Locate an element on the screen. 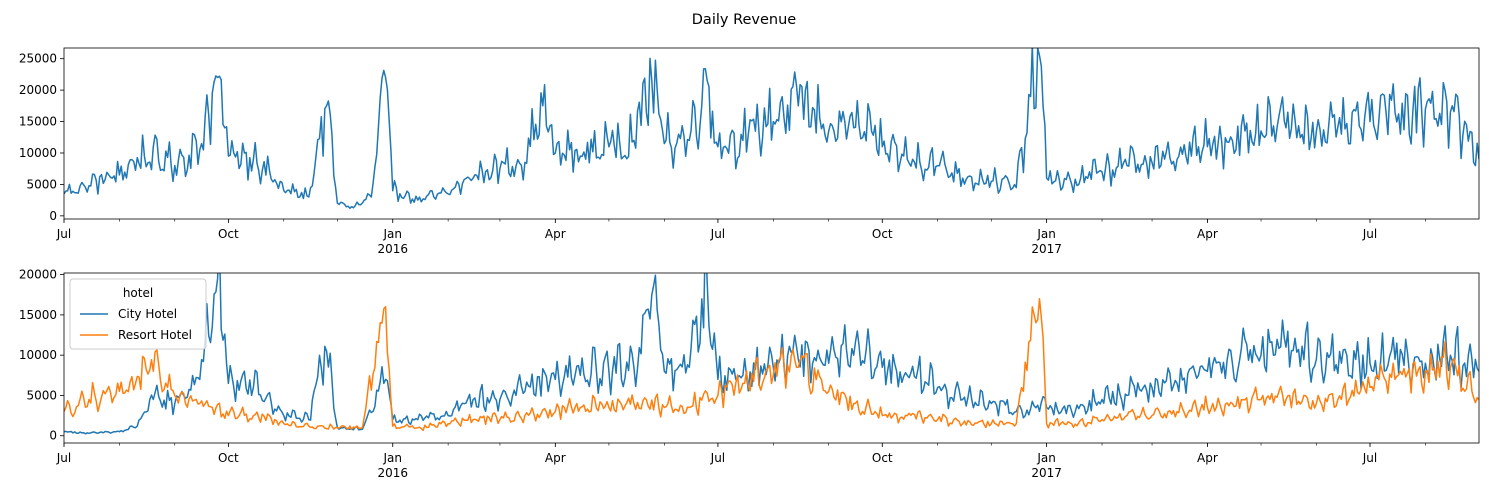 Image resolution: width=1489 pixels, height=495 pixels. legend-entry: City Hotel is located at coordinates (147, 314).